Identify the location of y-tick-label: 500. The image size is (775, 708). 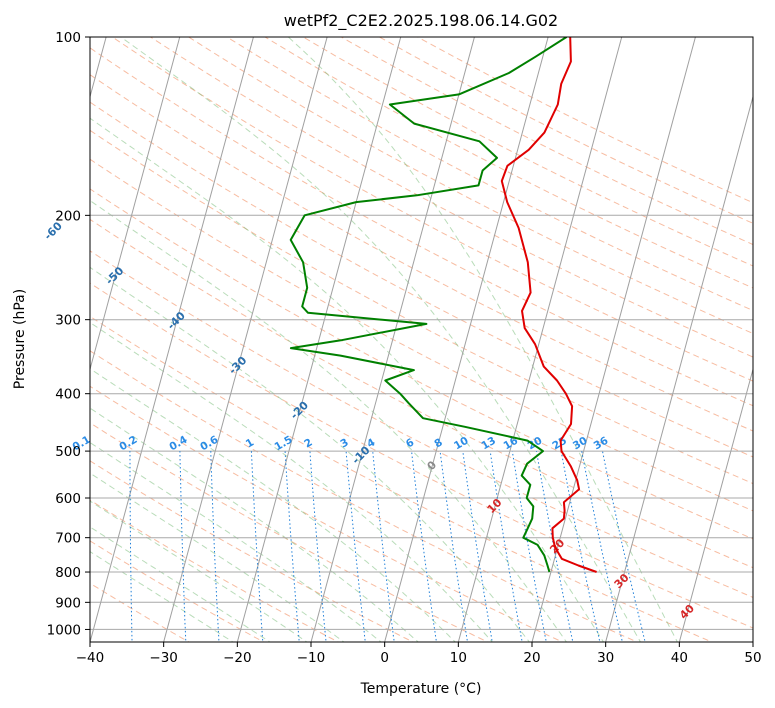
(68, 452).